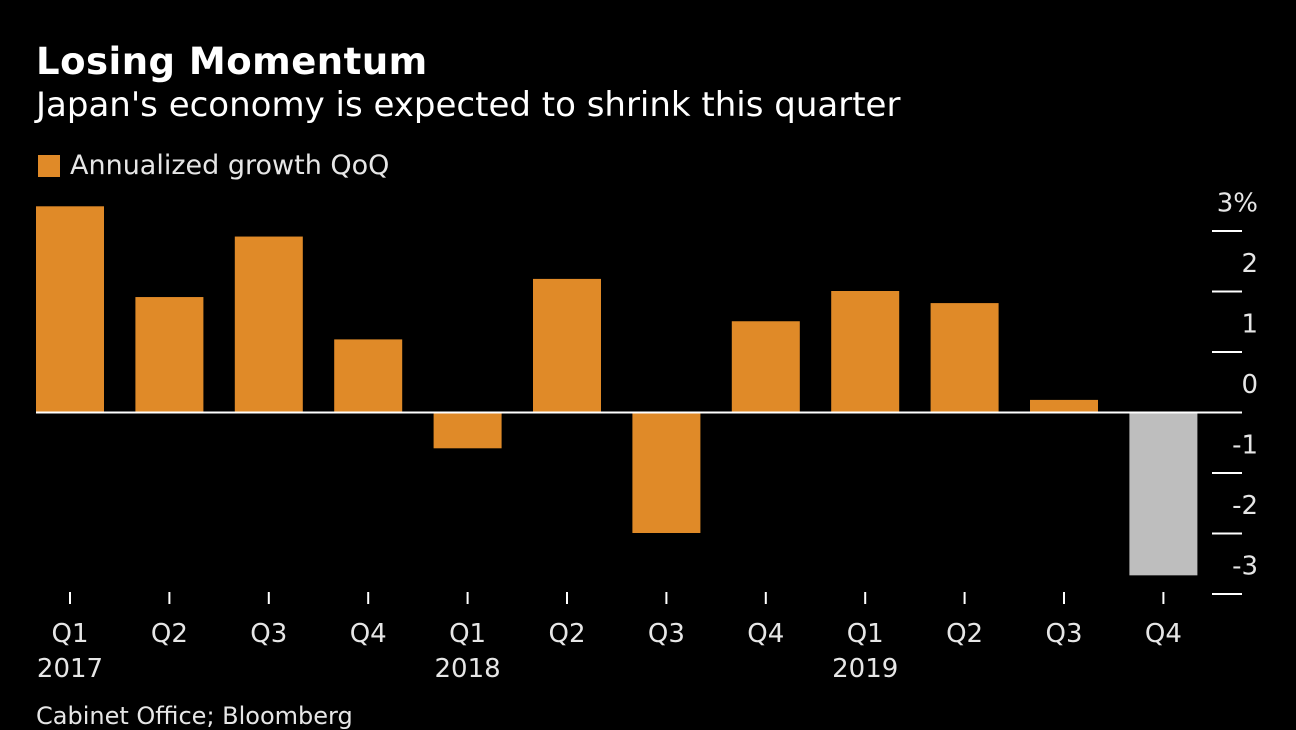 The height and width of the screenshot is (730, 1296). I want to click on x-year-label: 2017, so click(70, 669).